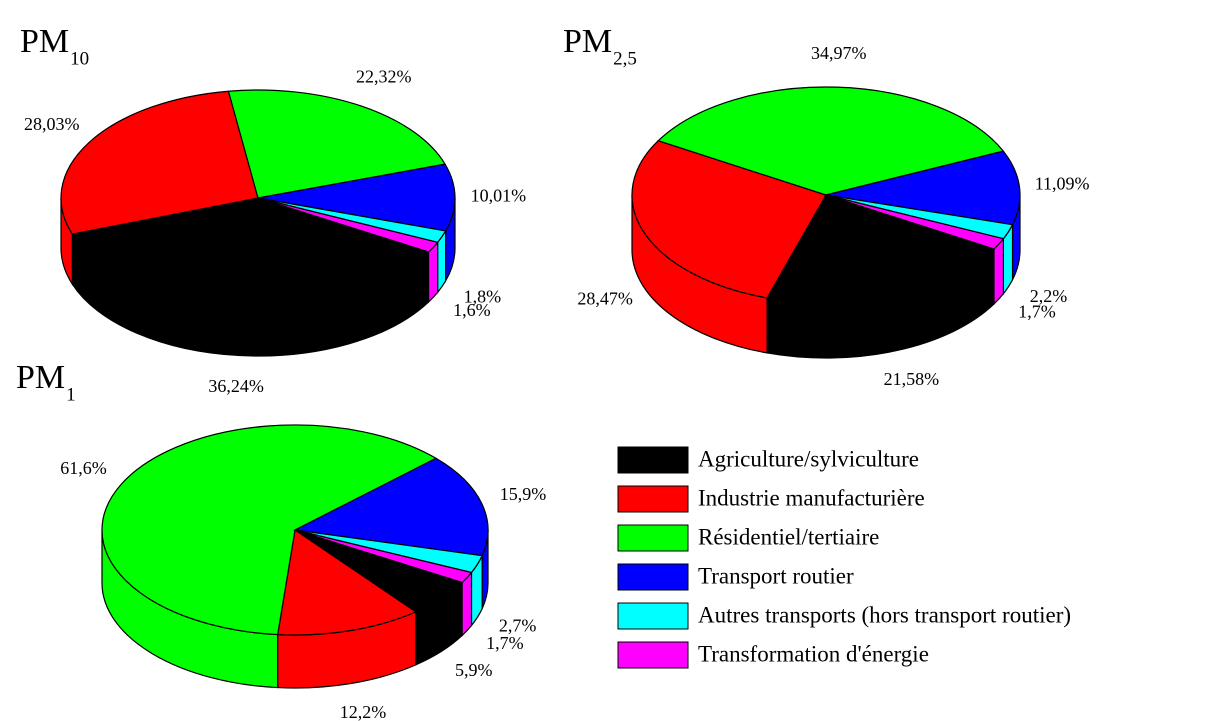 This screenshot has width=1213, height=721. Describe the element at coordinates (523, 494) in the screenshot. I see `data-label: 15,9%` at that location.